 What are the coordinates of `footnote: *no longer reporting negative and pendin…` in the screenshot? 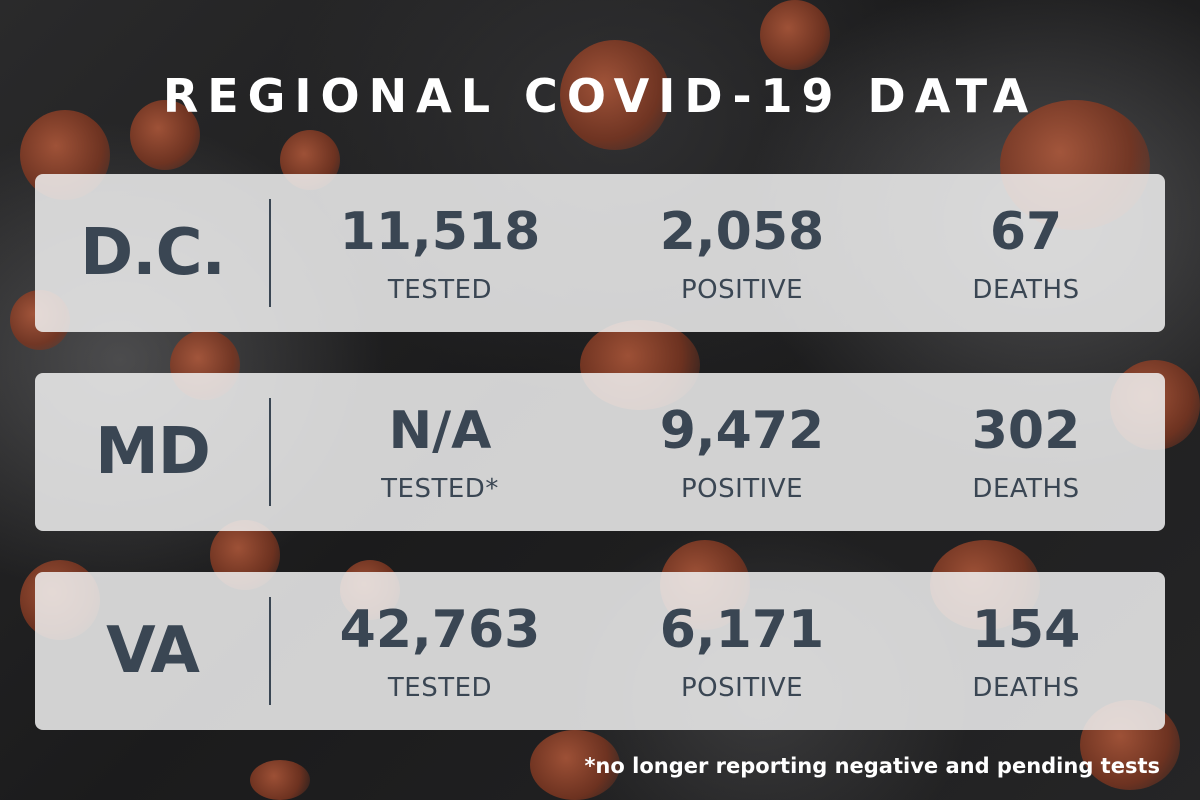 It's located at (872, 766).